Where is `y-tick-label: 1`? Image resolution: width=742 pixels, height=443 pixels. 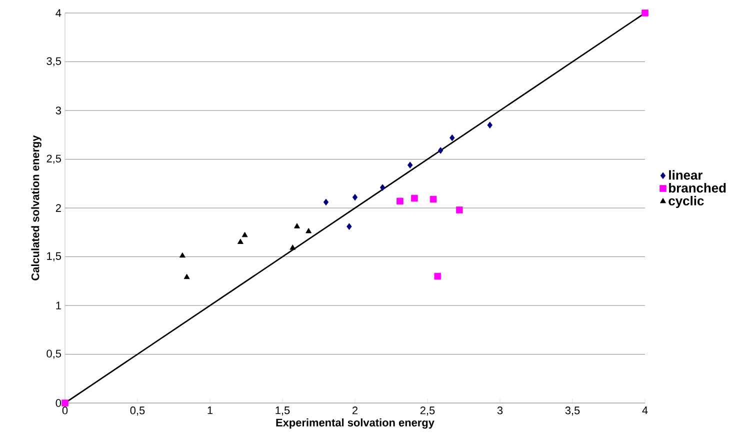
y-tick-label: 1 is located at coordinates (58, 306).